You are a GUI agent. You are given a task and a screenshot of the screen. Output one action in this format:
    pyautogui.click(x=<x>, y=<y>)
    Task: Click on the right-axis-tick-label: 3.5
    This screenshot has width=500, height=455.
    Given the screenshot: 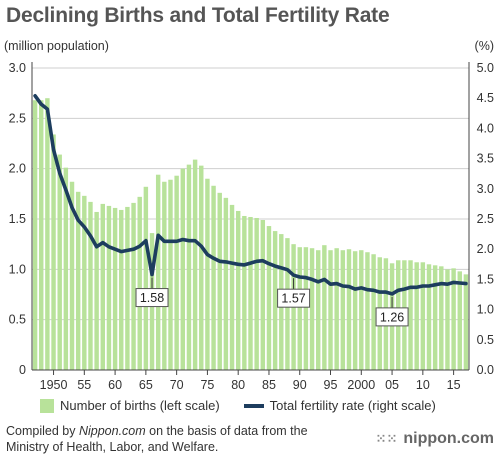 What is the action you would take?
    pyautogui.click(x=485, y=159)
    